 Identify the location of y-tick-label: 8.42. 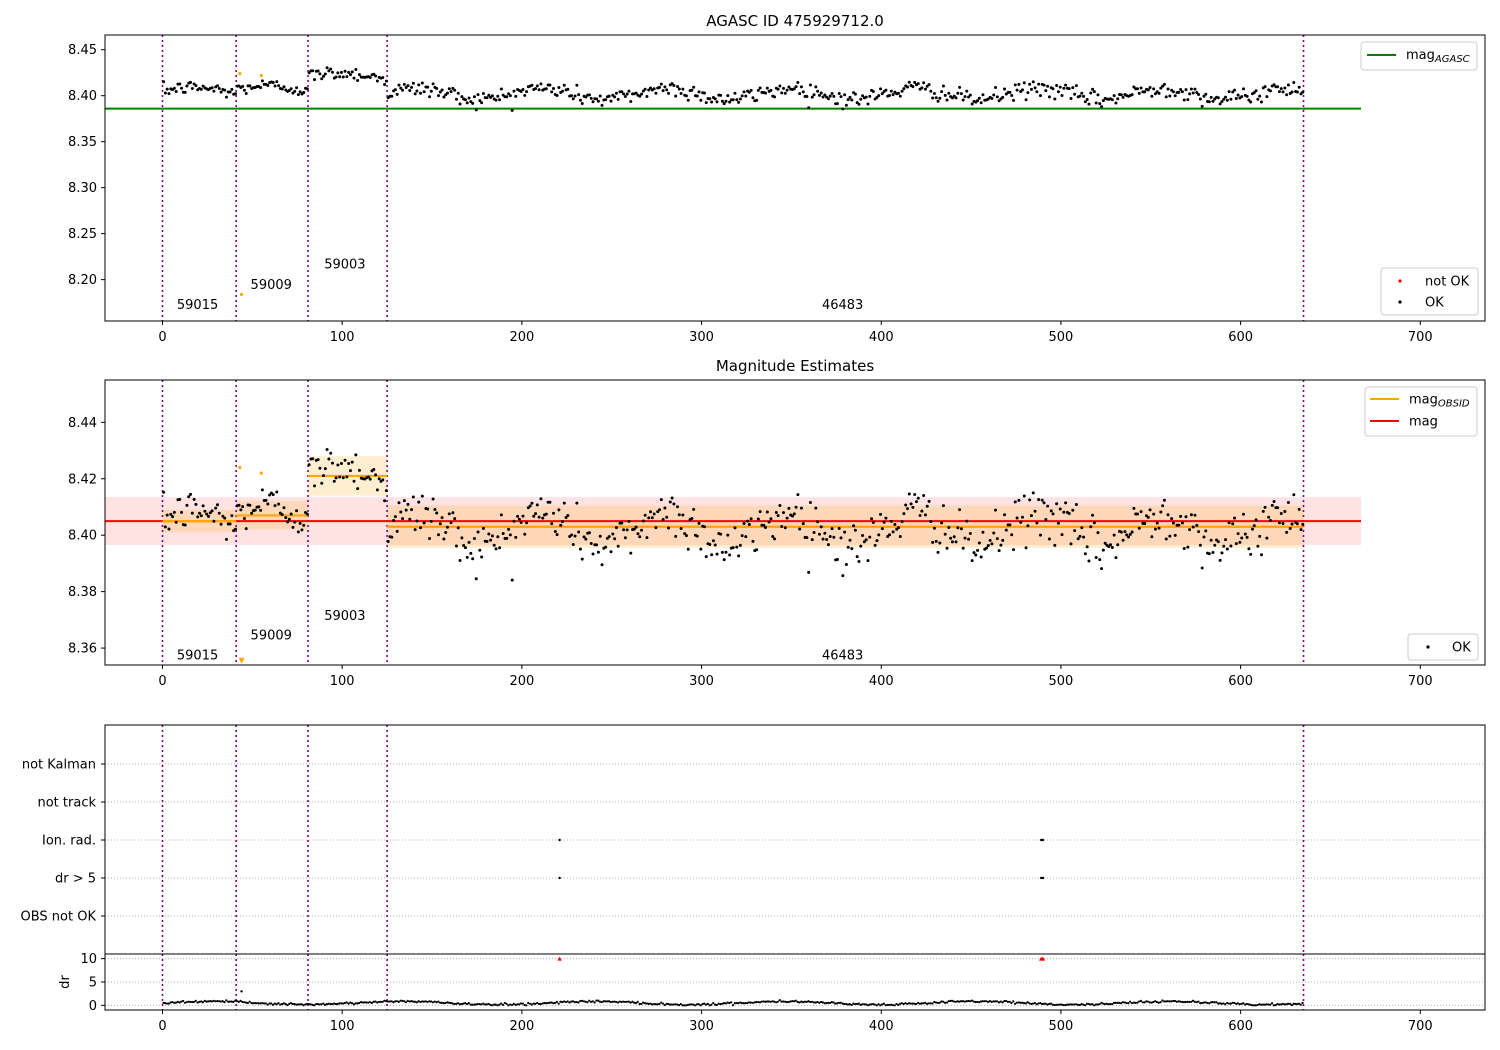
(82, 479).